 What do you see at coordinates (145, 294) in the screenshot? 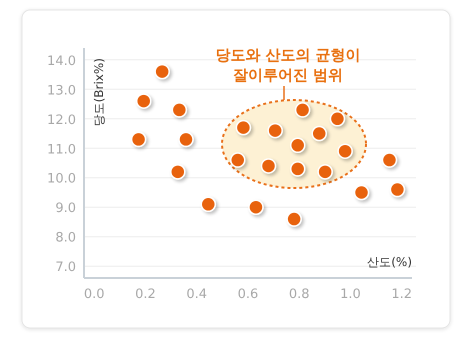
I see `x-tick-label: 0.2` at bounding box center [145, 294].